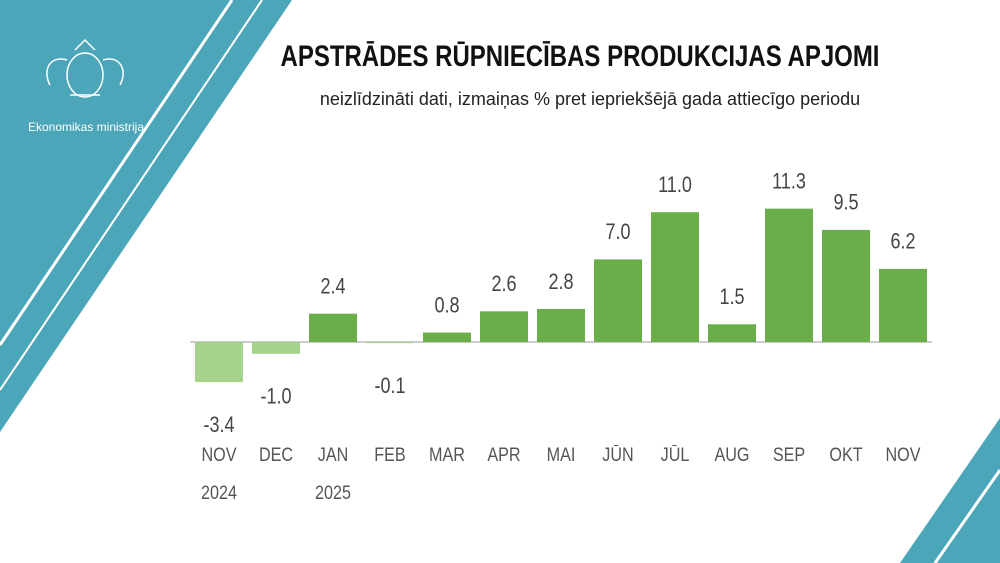  What do you see at coordinates (333, 474) in the screenshot?
I see `x-tick-label: JAN 2025` at bounding box center [333, 474].